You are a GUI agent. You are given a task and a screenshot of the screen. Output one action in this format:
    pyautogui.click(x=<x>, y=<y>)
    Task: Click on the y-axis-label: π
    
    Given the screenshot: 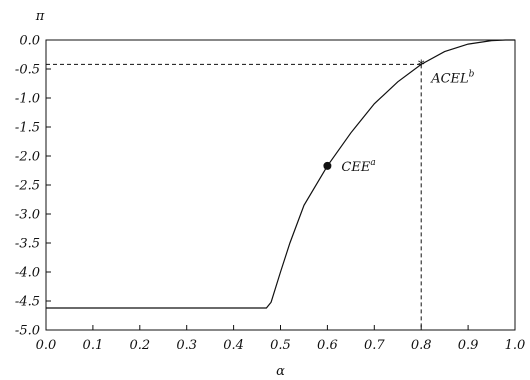 What is the action you would take?
    pyautogui.click(x=40, y=16)
    